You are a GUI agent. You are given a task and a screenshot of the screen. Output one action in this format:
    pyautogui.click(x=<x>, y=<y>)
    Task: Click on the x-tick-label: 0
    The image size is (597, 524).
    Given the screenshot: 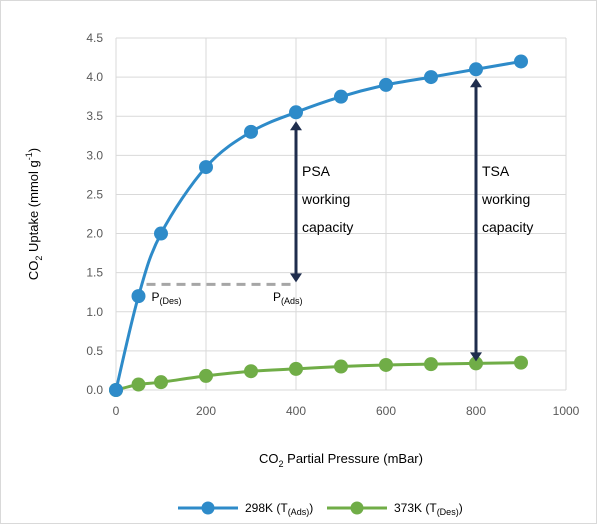 What is the action you would take?
    pyautogui.click(x=116, y=411)
    